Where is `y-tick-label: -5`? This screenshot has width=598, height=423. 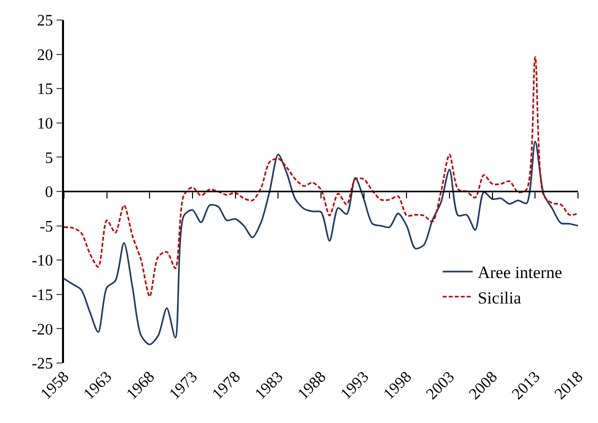
y-tick-label: -5 is located at coordinates (47, 227).